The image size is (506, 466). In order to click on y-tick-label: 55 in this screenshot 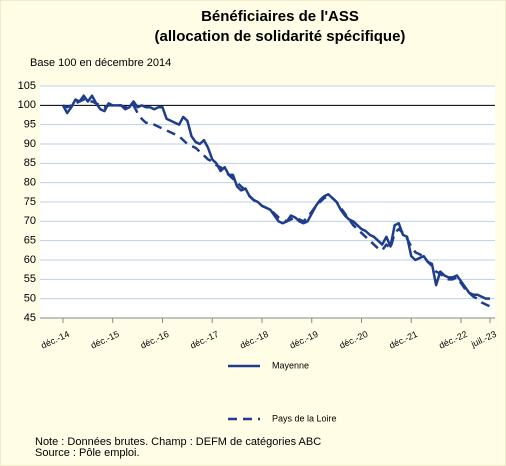, I will do `click(30, 279)`.